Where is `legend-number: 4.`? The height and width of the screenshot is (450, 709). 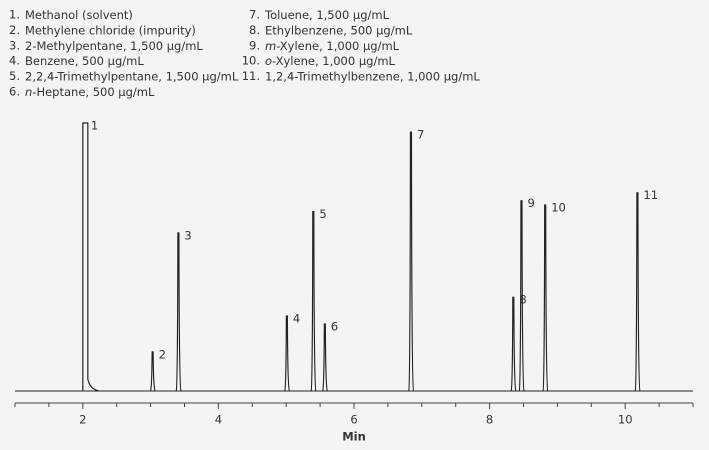 legend-number: 4. is located at coordinates (14, 61).